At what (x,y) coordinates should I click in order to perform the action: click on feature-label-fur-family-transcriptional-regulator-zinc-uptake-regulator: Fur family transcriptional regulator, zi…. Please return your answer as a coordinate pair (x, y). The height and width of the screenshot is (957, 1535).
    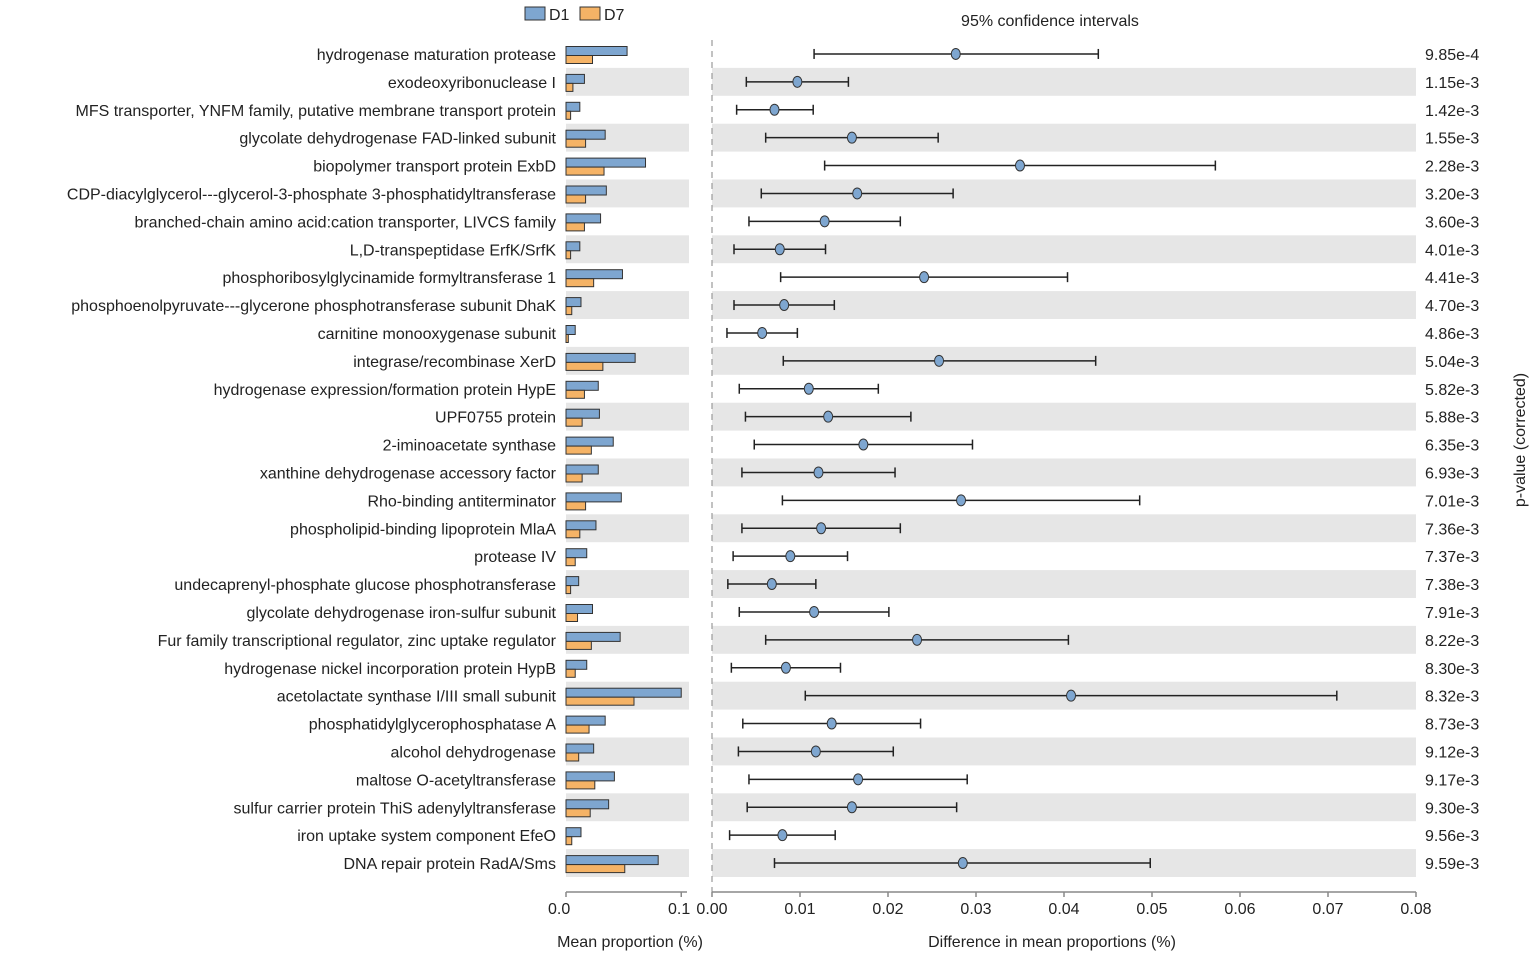
    Looking at the image, I should click on (357, 641).